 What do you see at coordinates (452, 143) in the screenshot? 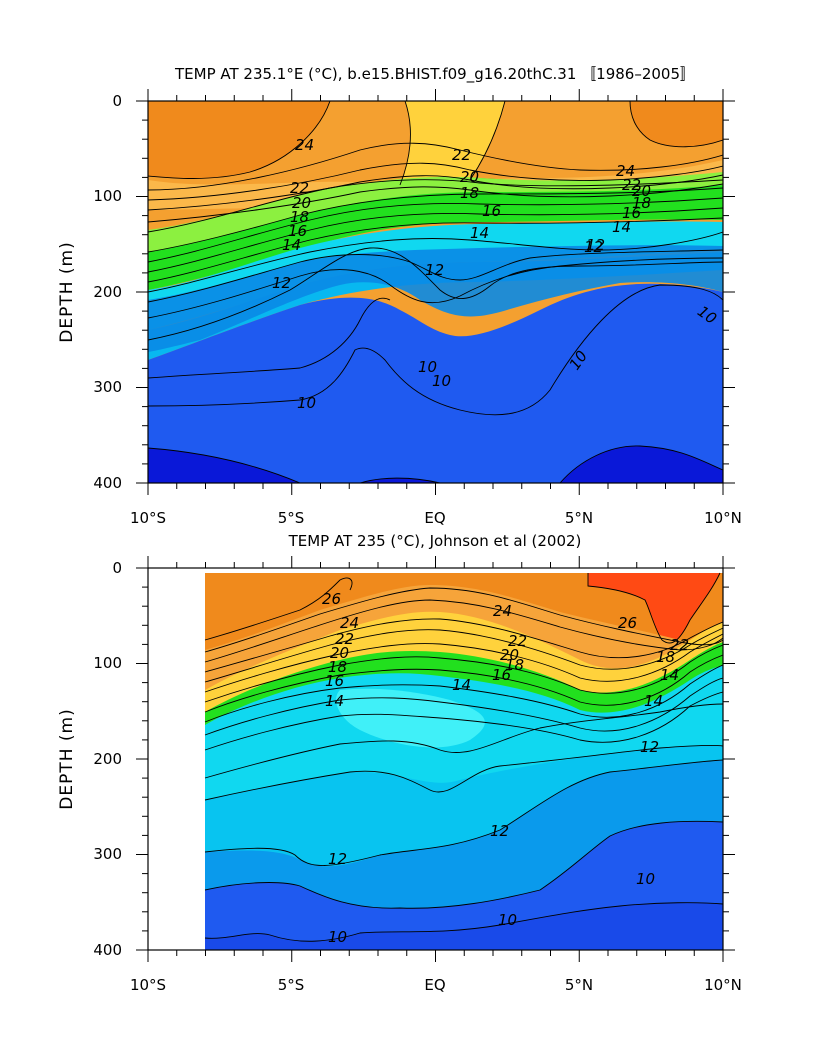
I see `top-band-yellow` at bounding box center [452, 143].